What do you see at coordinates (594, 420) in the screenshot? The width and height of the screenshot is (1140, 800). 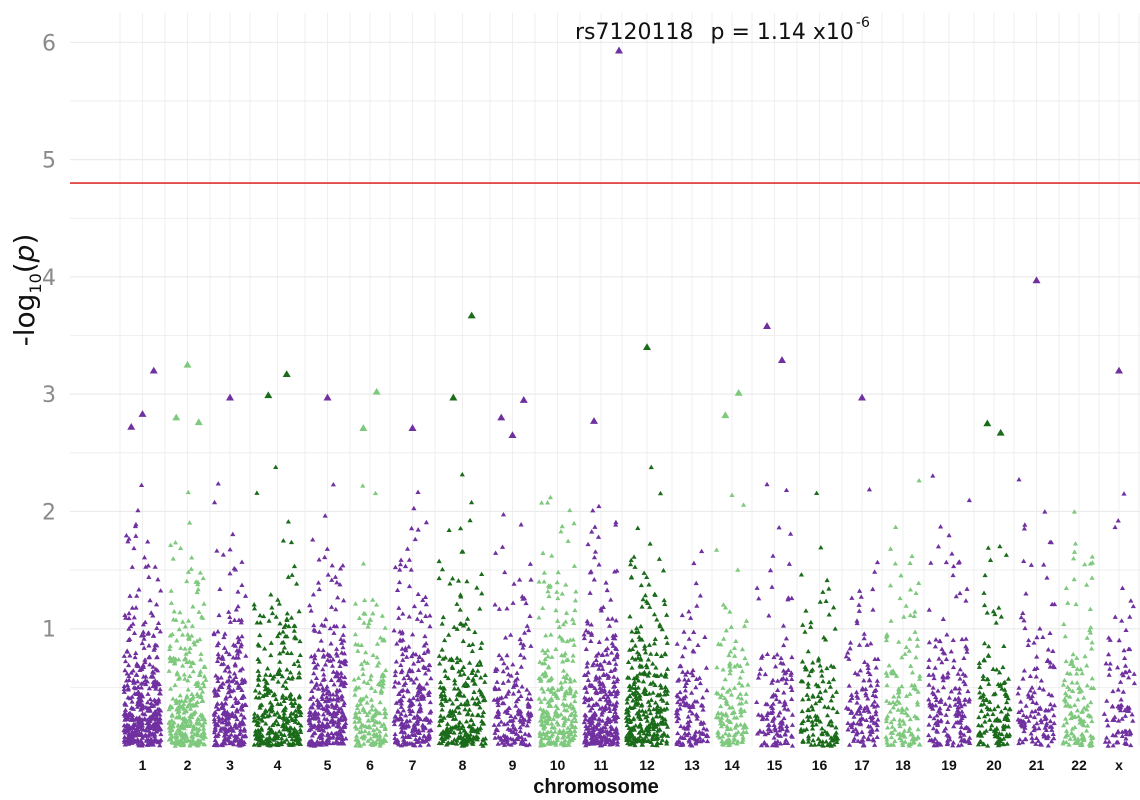 I see `top-point` at bounding box center [594, 420].